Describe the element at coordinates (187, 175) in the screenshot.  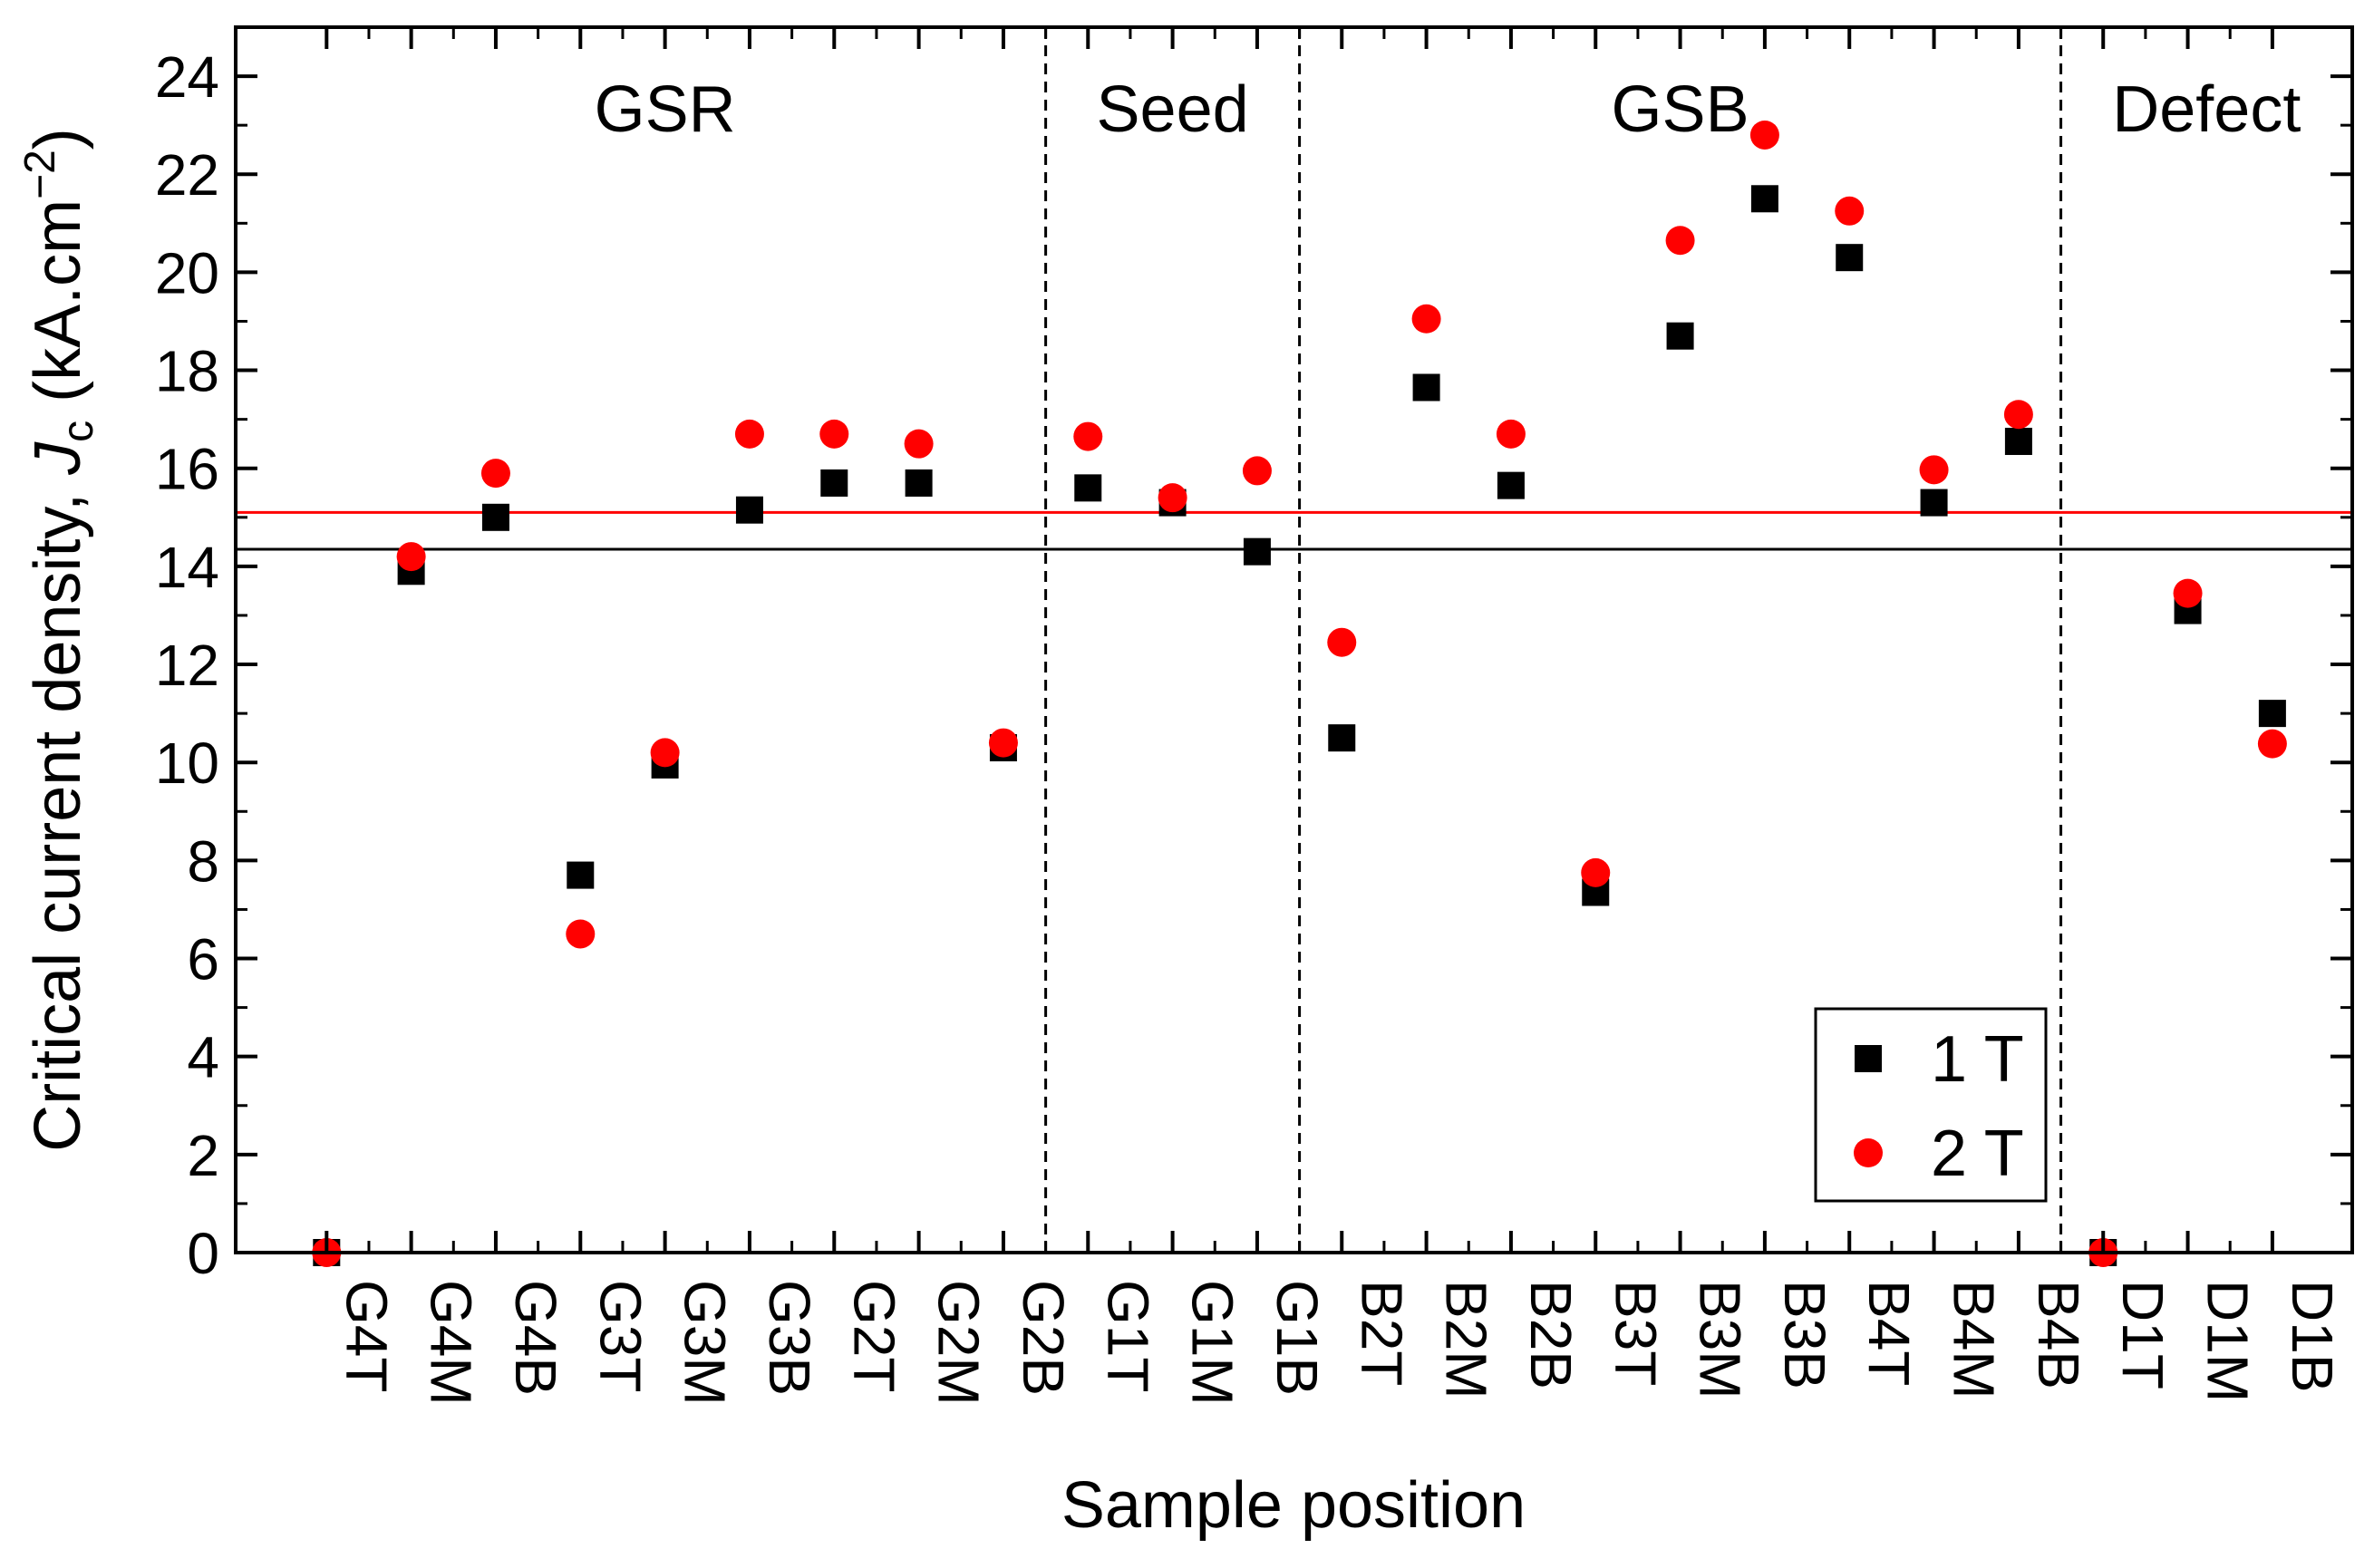
I see `y-tick-label: 22` at that location.